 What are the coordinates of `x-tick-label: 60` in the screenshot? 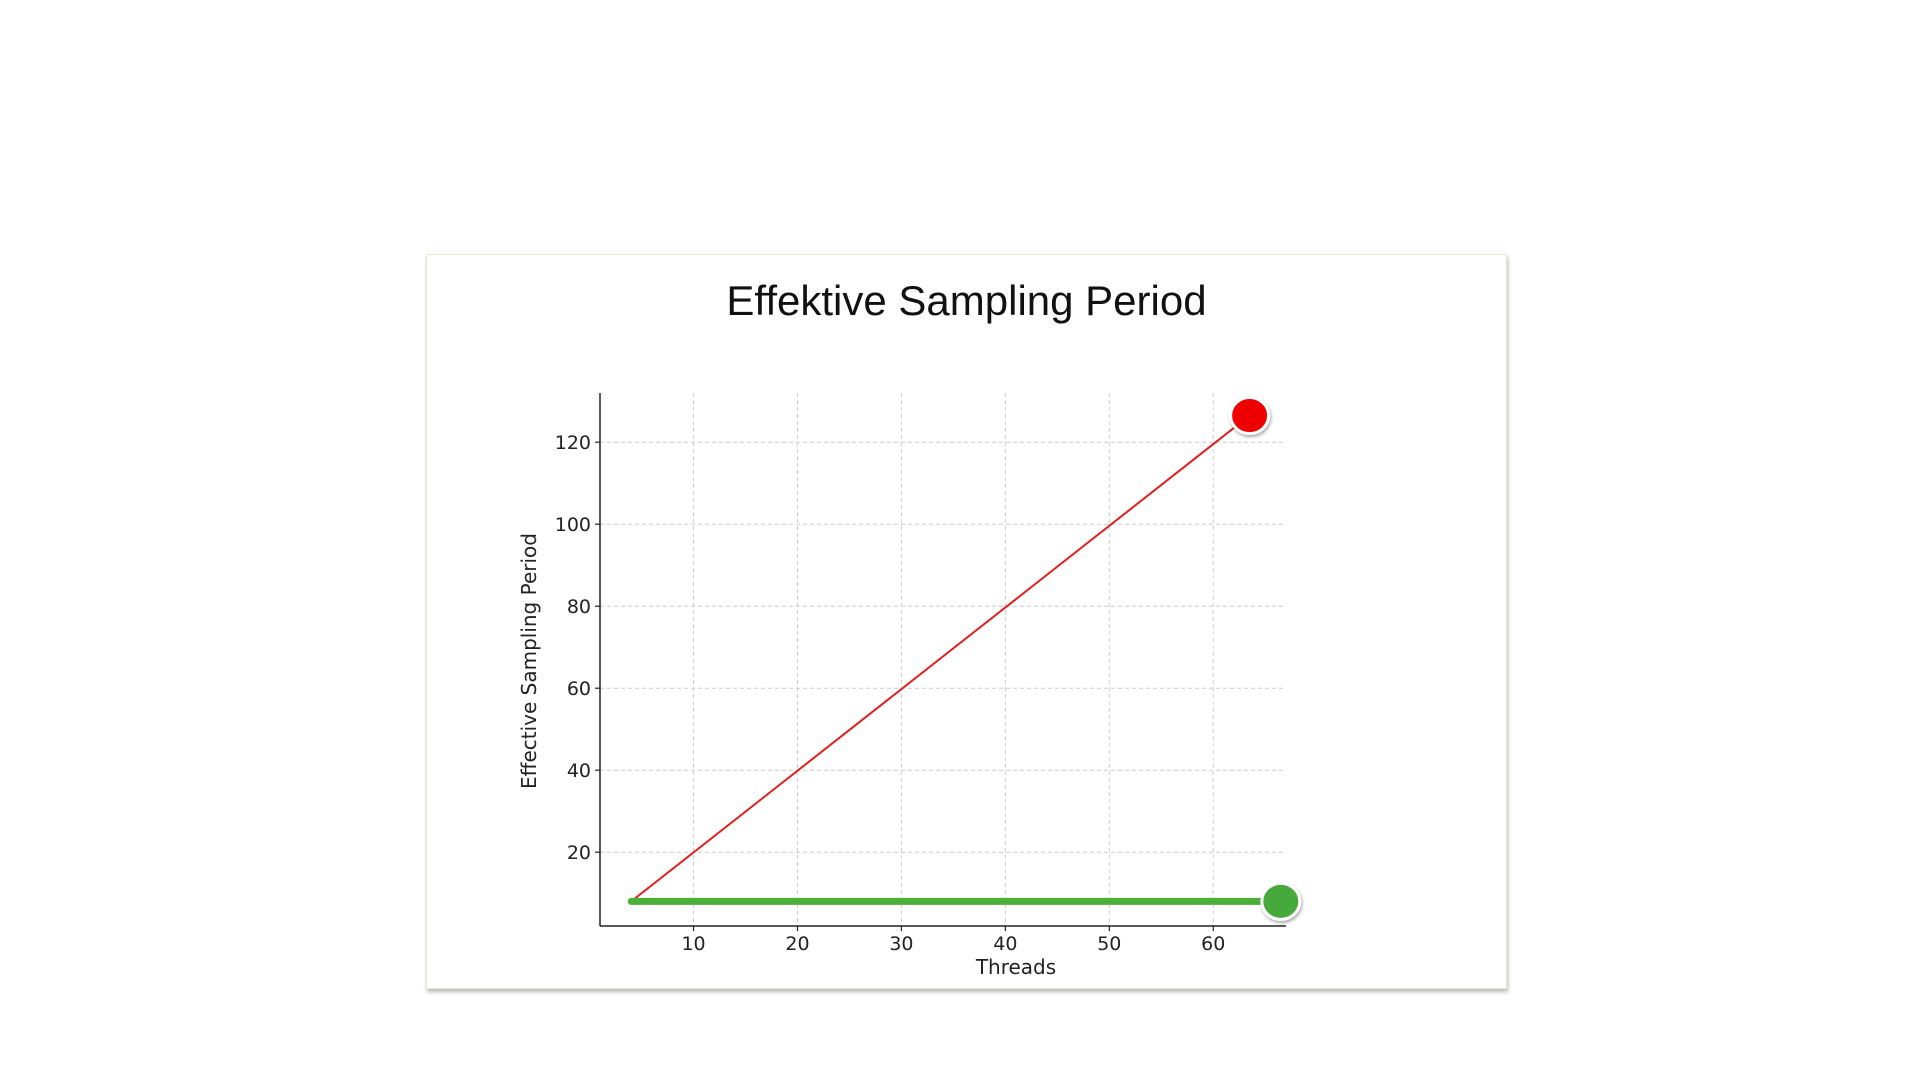 It's located at (1213, 944).